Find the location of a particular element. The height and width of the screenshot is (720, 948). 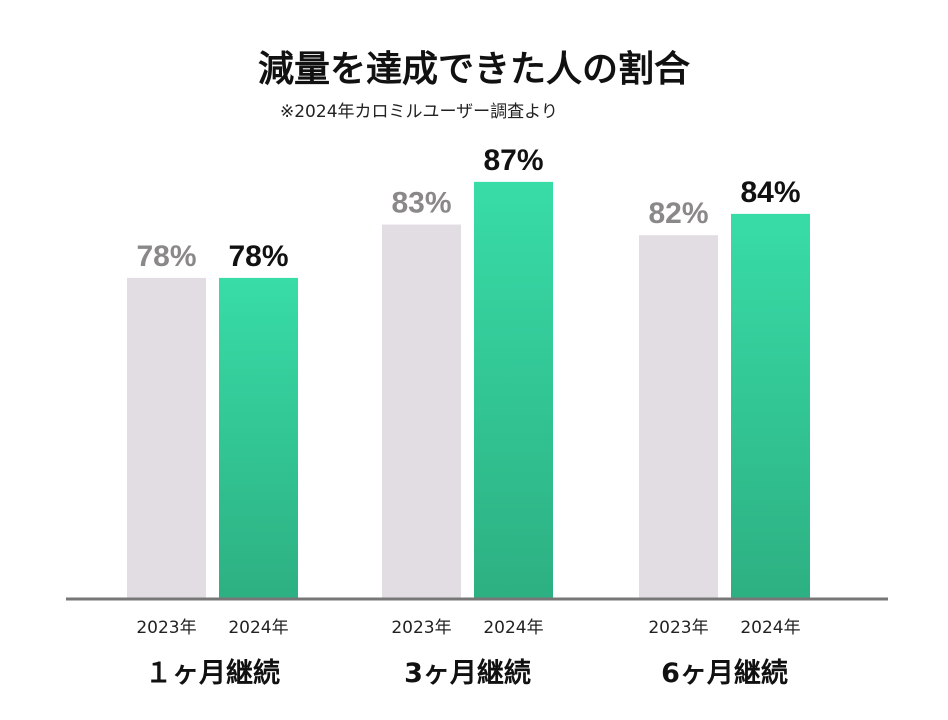

chart-title: 減量を達成できた人の割合 is located at coordinates (473, 69).